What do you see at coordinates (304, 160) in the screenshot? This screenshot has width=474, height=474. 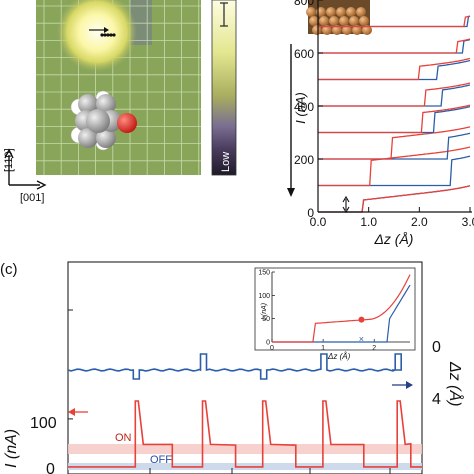 I see `panel-b-y-tick-label: 200` at bounding box center [304, 160].